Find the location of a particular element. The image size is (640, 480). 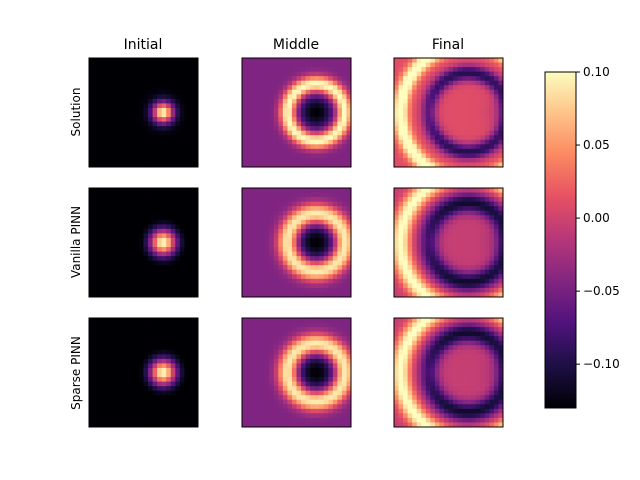

panel-solution-initial is located at coordinates (143, 112).